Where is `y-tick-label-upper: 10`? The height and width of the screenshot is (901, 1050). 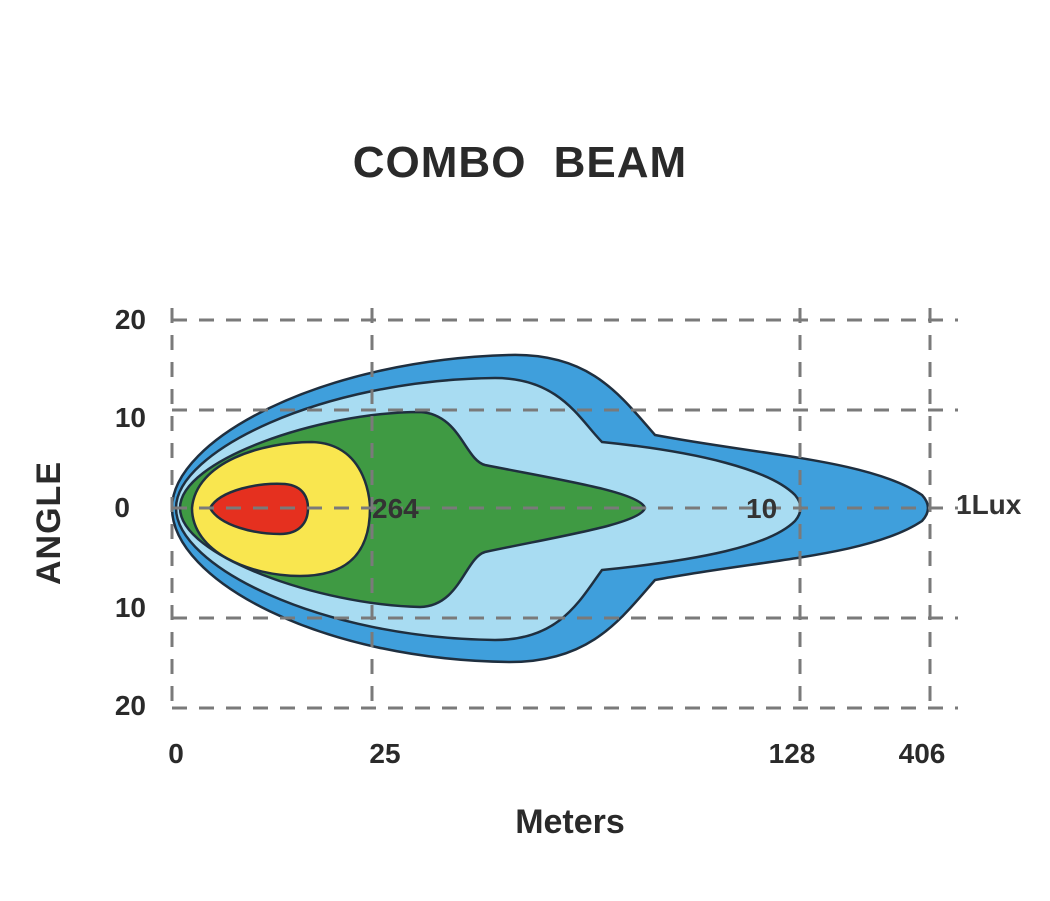
y-tick-label-upper: 10 is located at coordinates (130, 417).